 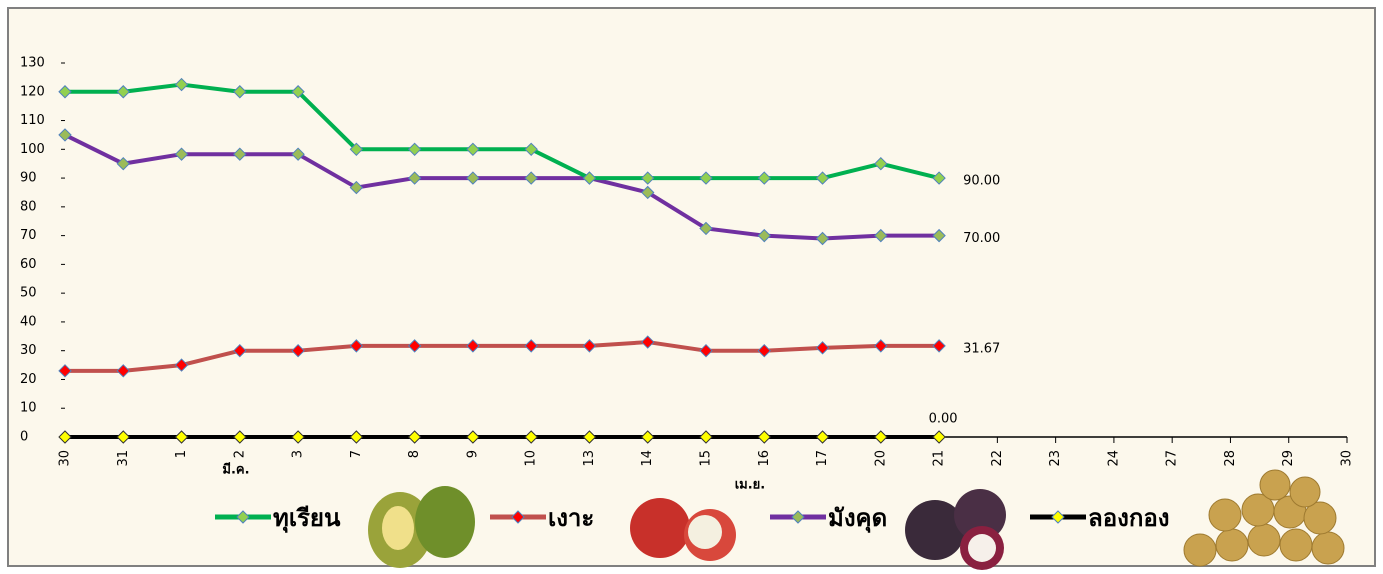 I want to click on y-tick-label: 60, so click(x=28, y=264).